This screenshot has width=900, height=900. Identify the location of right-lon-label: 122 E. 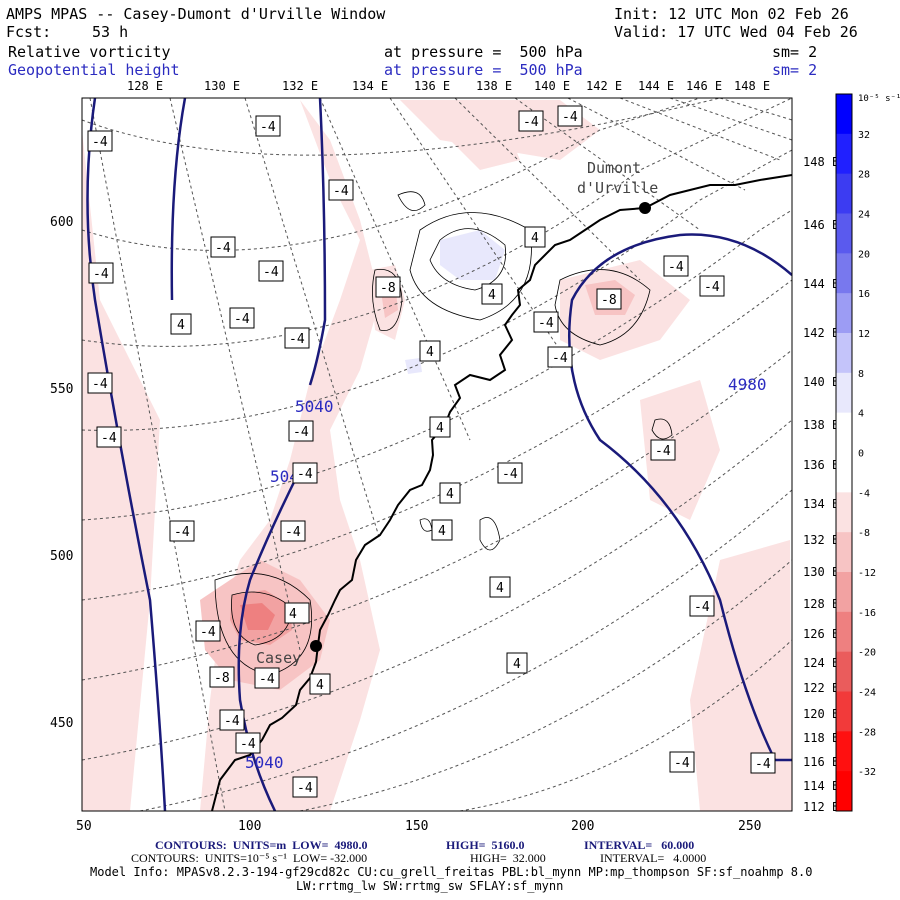
(821, 688).